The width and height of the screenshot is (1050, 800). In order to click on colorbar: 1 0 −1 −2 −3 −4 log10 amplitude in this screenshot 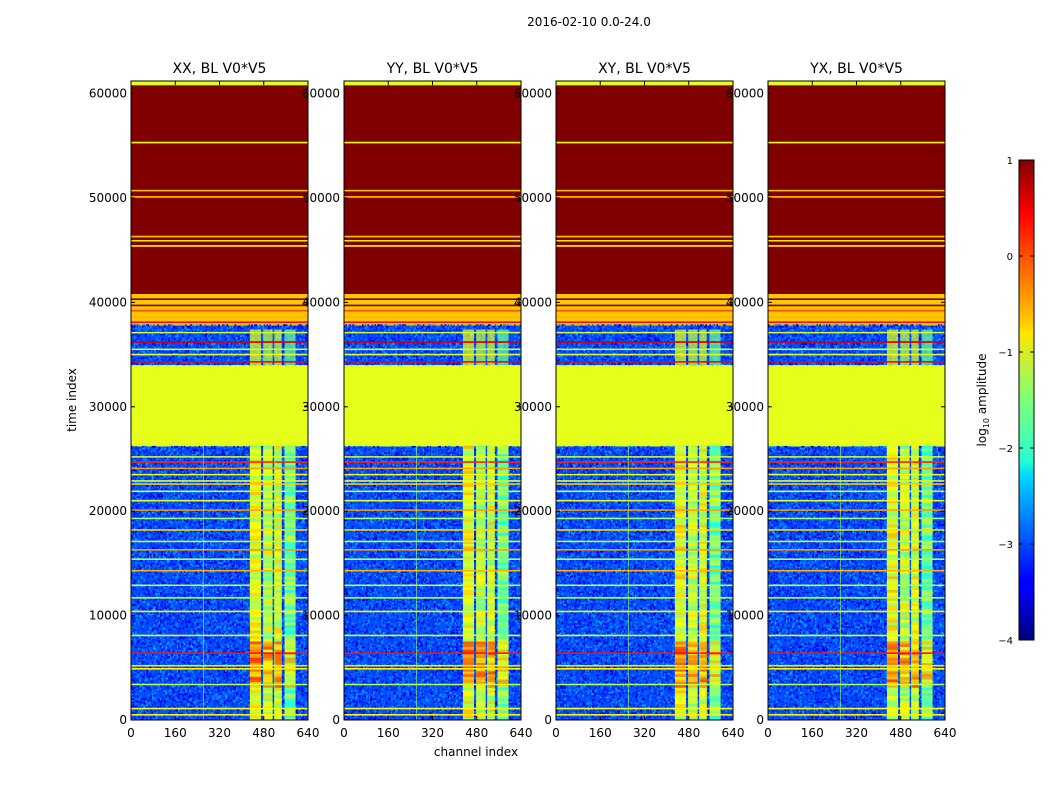, I will do `click(1005, 401)`.